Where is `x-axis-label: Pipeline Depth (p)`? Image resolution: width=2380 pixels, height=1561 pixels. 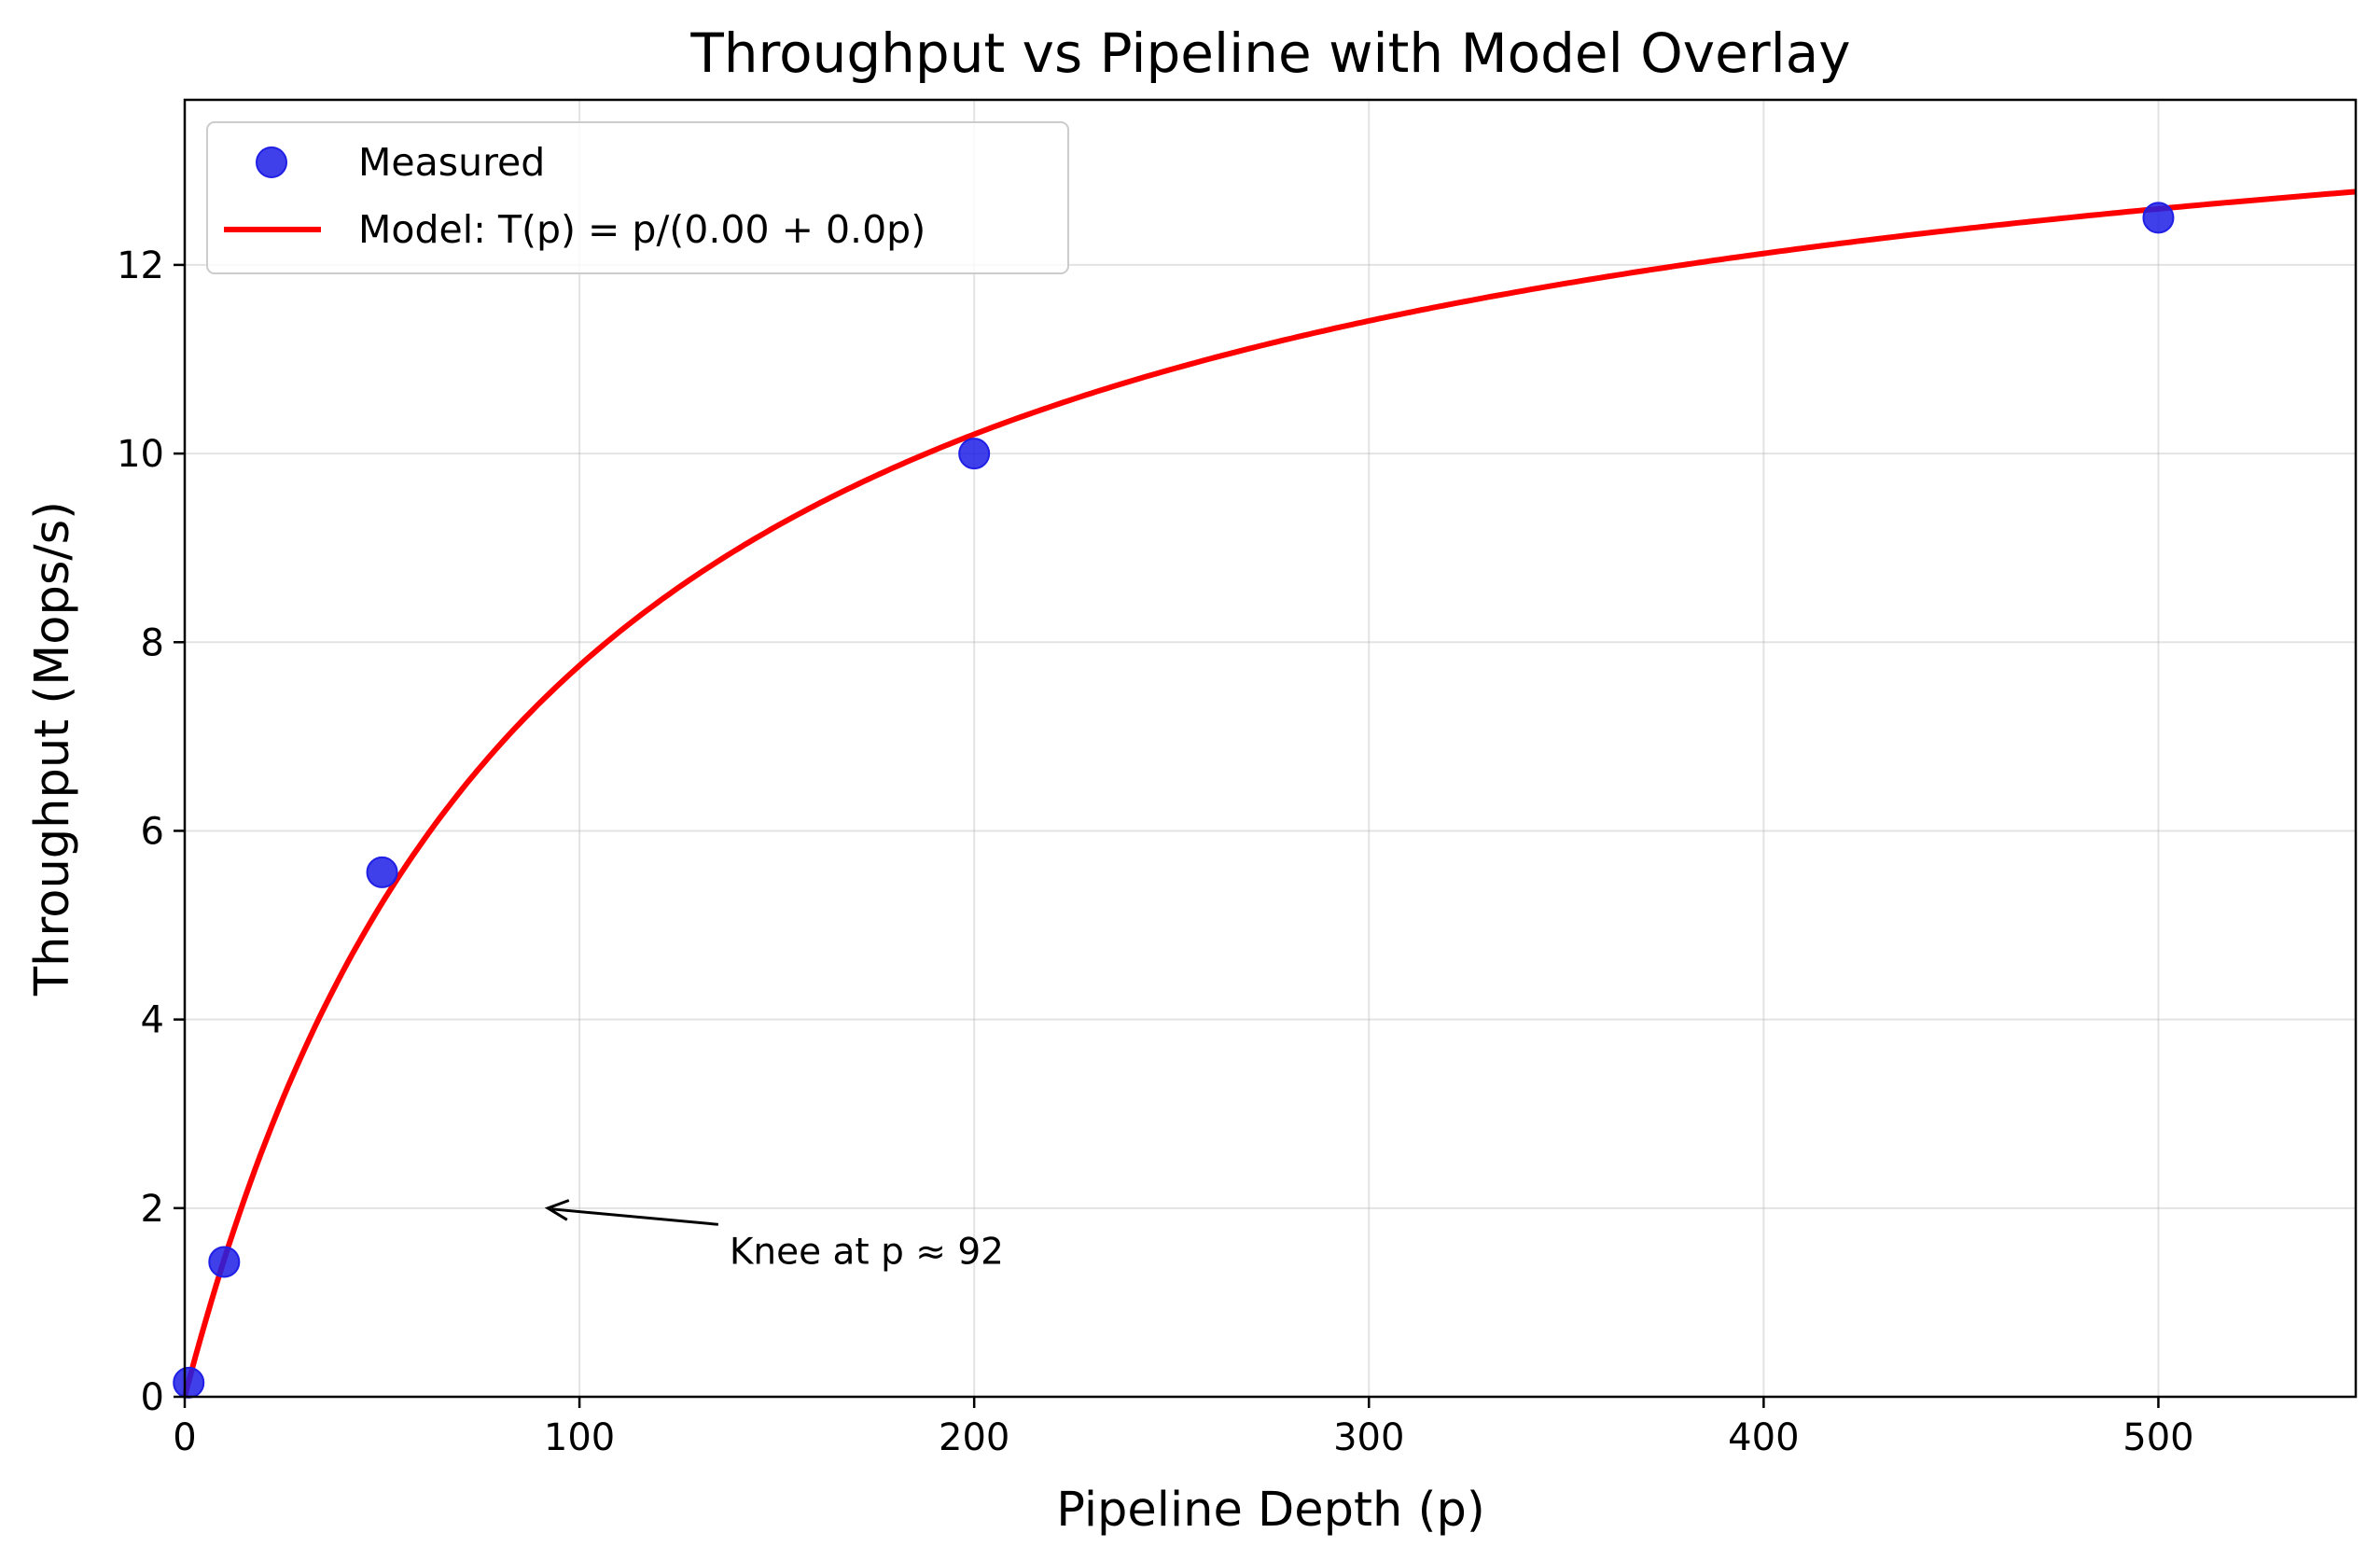 x-axis-label: Pipeline Depth (p) is located at coordinates (1270, 1510).